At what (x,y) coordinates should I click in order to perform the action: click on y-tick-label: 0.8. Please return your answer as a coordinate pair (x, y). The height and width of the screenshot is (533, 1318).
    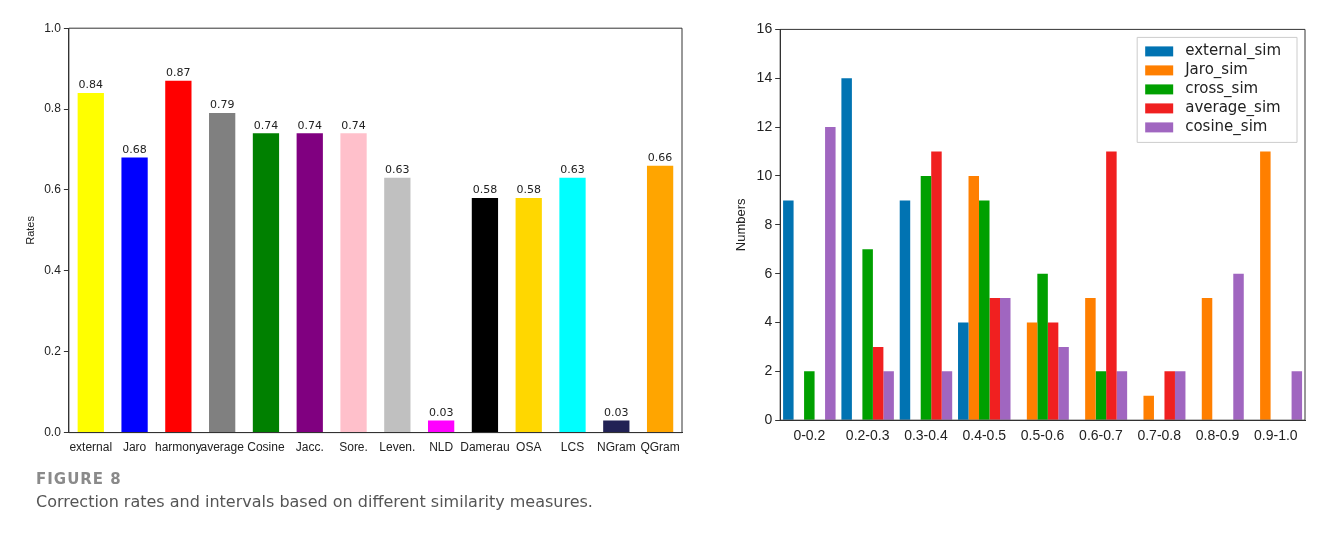
    Looking at the image, I should click on (53, 108).